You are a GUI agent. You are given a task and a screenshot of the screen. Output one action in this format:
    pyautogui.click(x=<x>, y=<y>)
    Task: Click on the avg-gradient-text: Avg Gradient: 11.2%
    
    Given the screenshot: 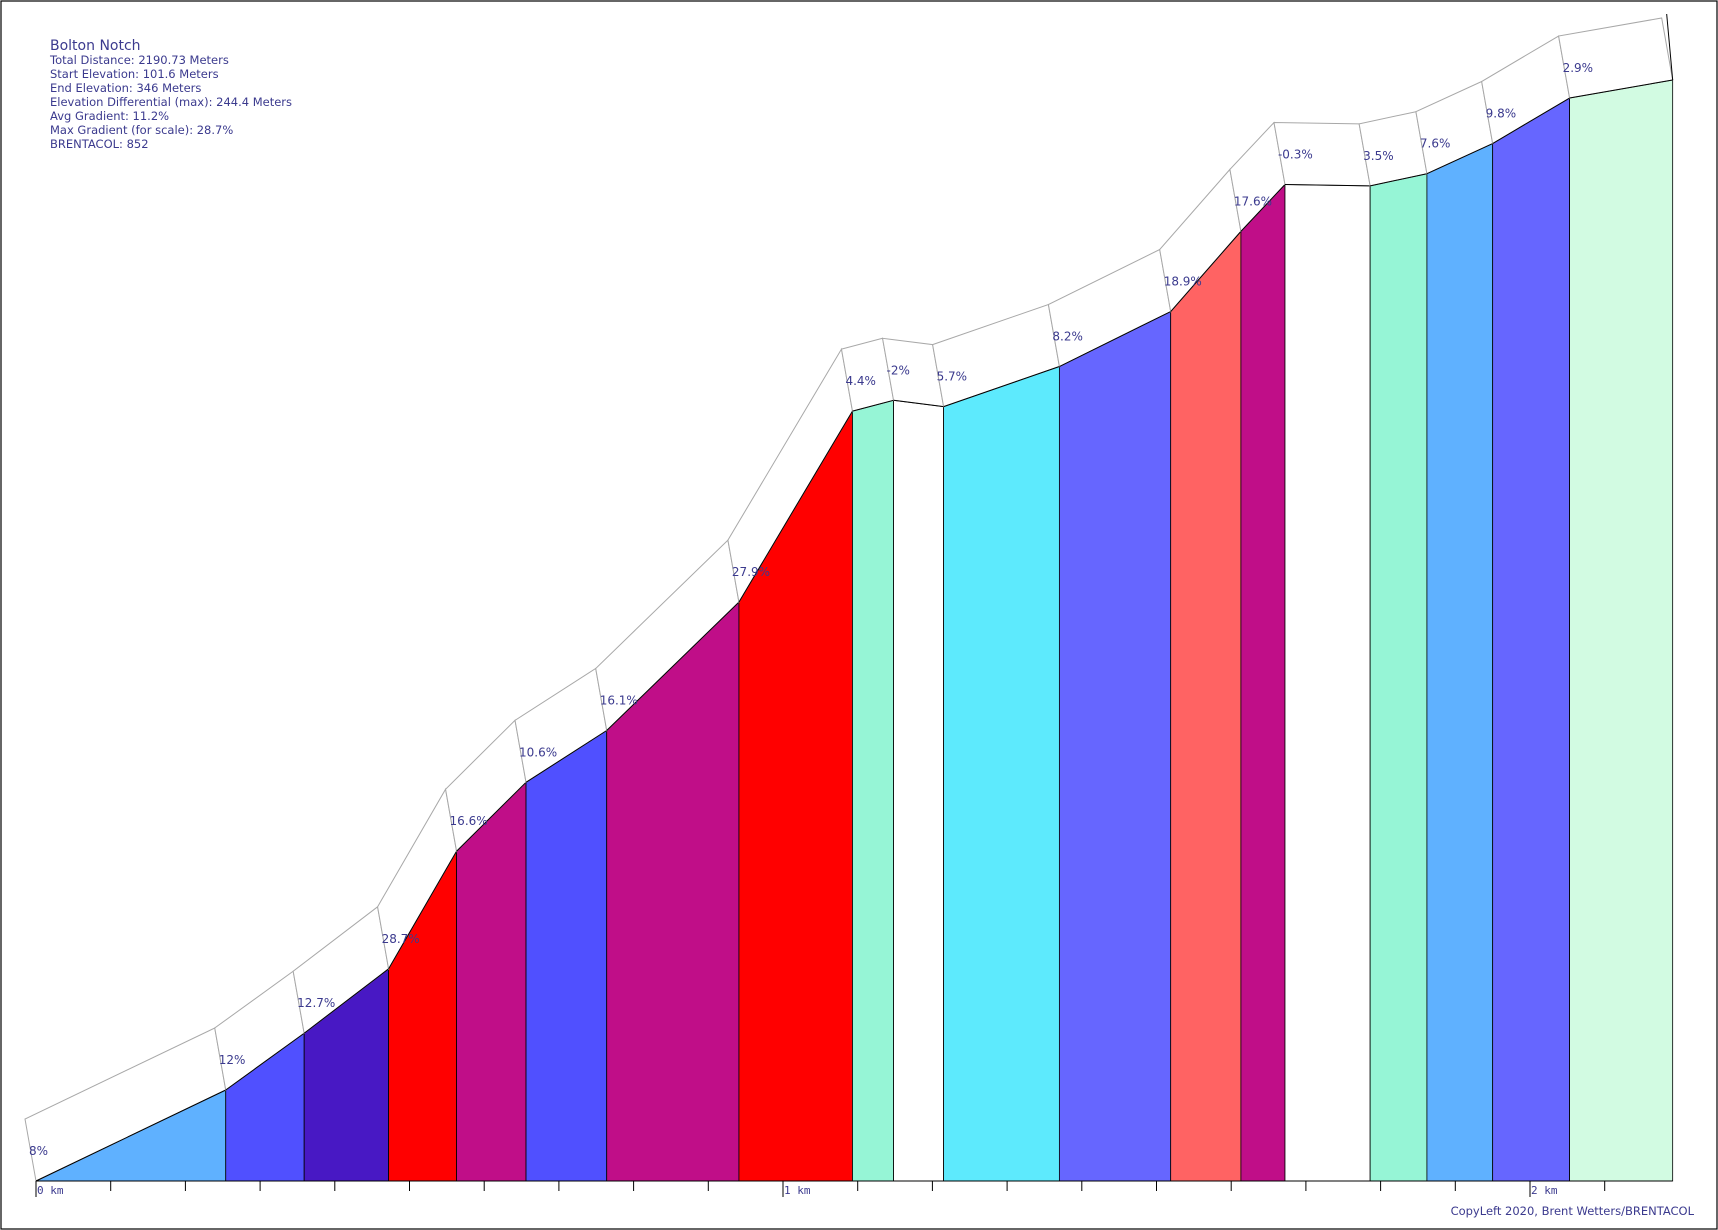 What is the action you would take?
    pyautogui.click(x=109, y=116)
    